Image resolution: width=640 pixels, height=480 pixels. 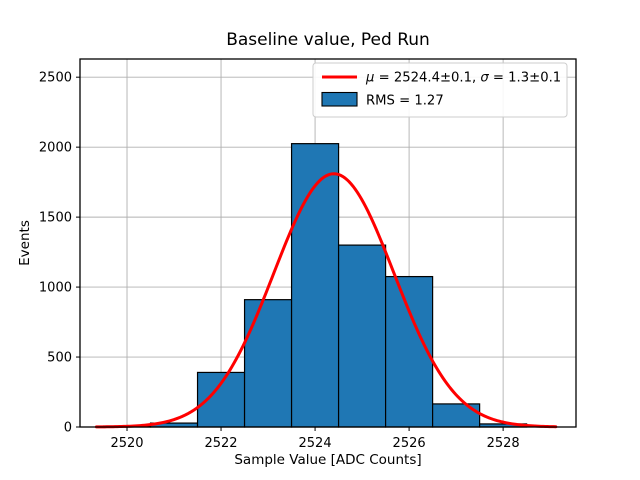 What do you see at coordinates (328, 40) in the screenshot?
I see `chart-title: Baseline value, Ped Run` at bounding box center [328, 40].